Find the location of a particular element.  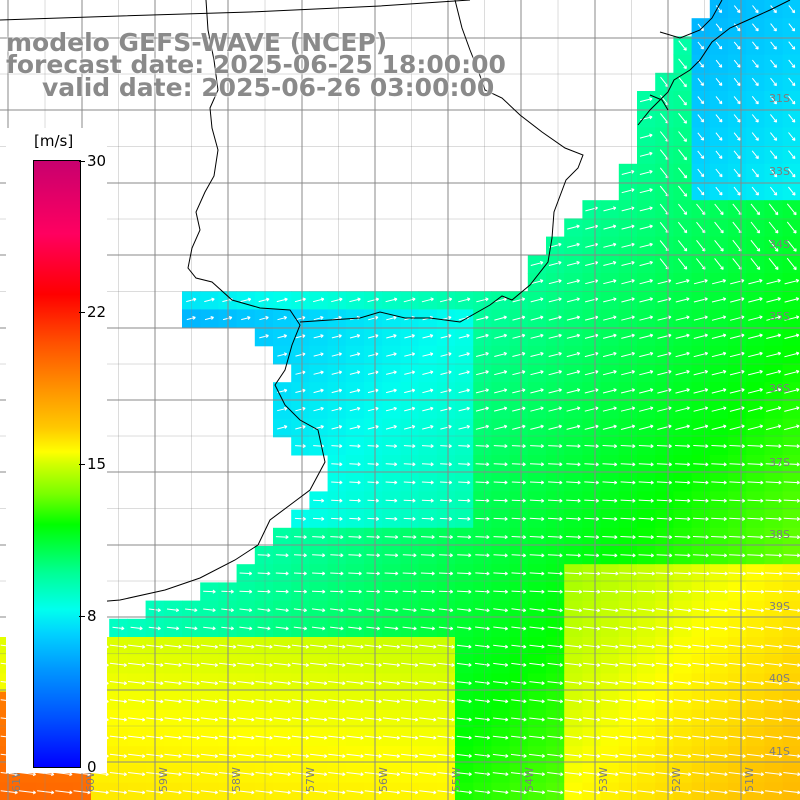

latitude-label: 36S is located at coordinates (779, 388).